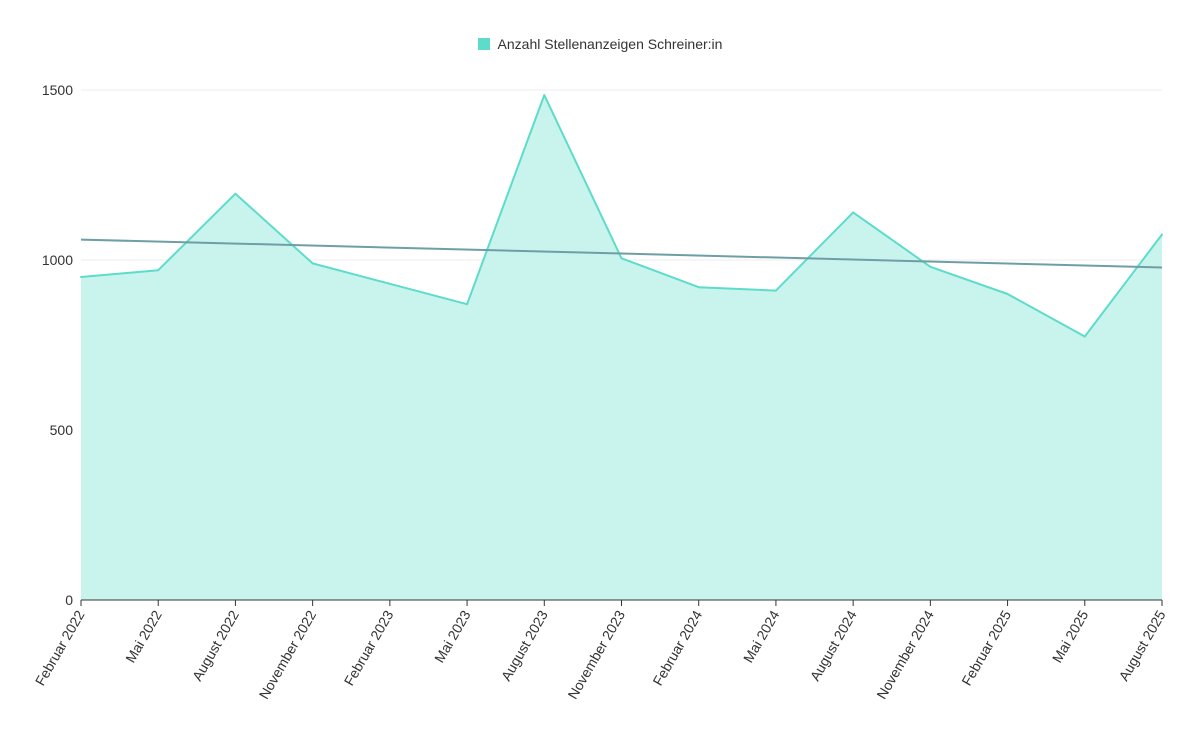 This screenshot has width=1200, height=747. I want to click on x-tick-label: November 2023, so click(596, 654).